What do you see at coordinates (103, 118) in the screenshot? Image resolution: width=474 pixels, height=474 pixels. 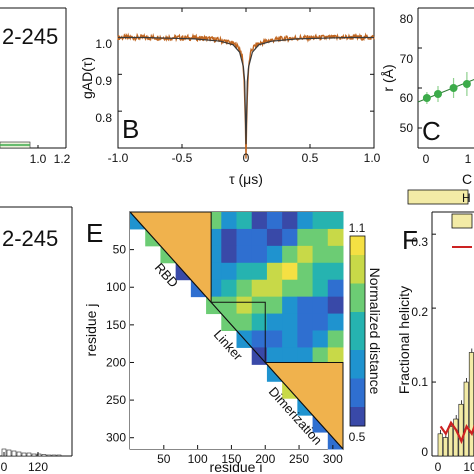 I see `panel-b-y-tick-label-3: 0.8` at bounding box center [103, 118].